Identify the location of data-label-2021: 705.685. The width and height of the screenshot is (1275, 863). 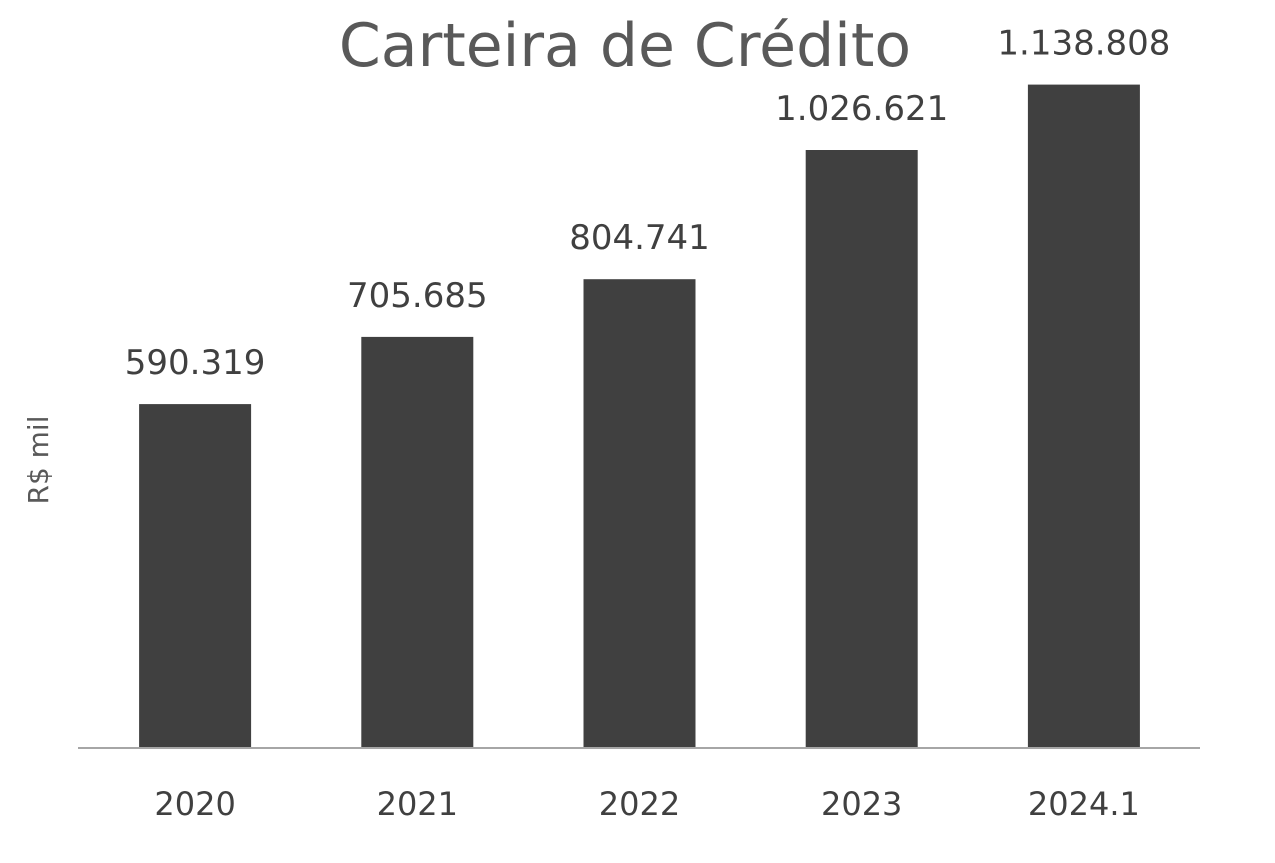
(417, 296).